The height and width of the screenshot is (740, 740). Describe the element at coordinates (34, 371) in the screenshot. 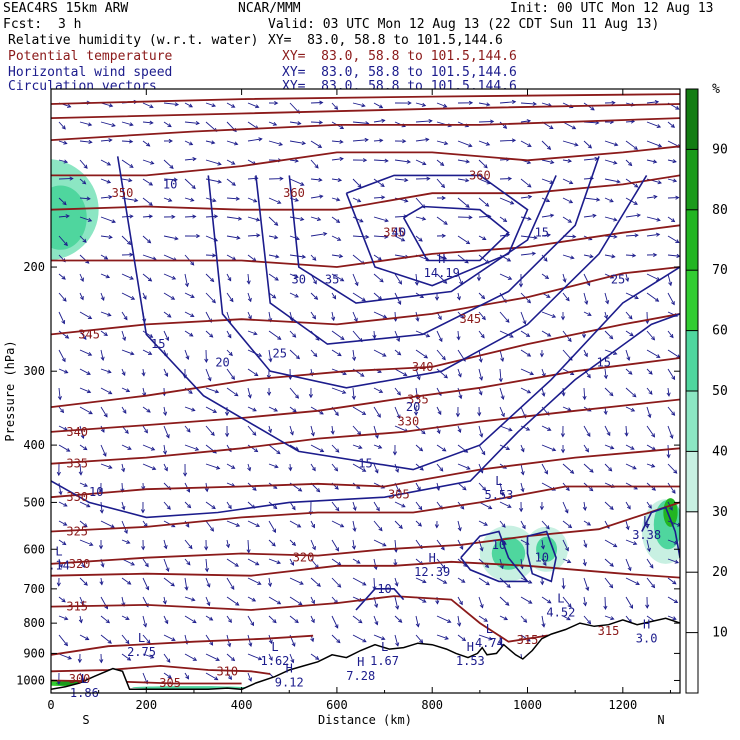

I see `y-tick-label: 300` at that location.